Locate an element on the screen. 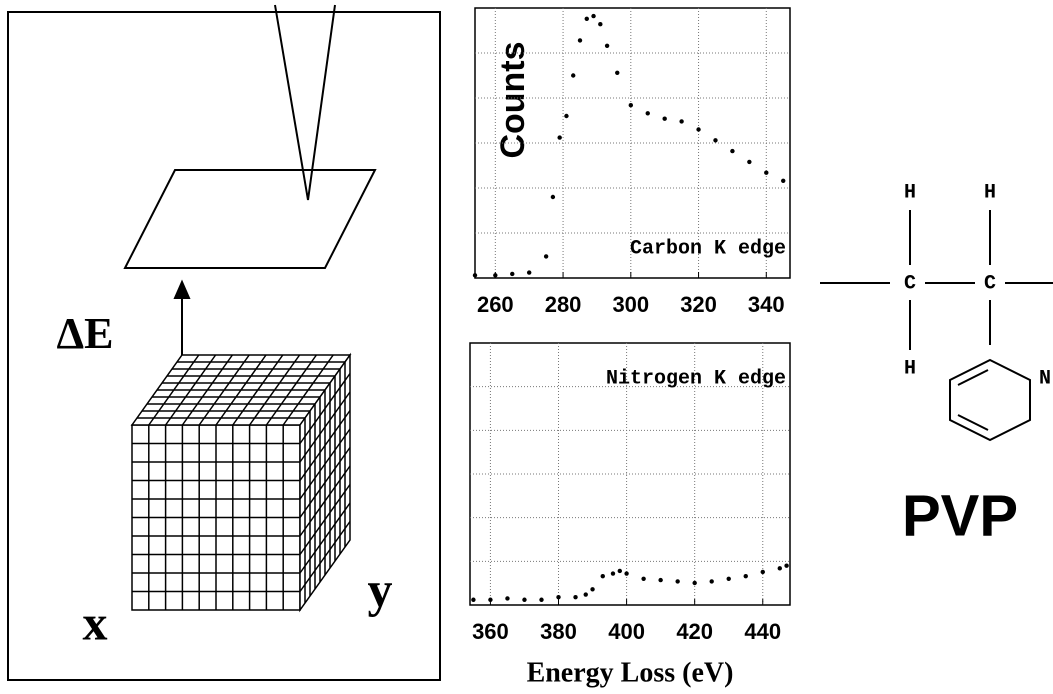 This screenshot has width=1053, height=694. annotation: Nitrogen K edge is located at coordinates (696, 378).